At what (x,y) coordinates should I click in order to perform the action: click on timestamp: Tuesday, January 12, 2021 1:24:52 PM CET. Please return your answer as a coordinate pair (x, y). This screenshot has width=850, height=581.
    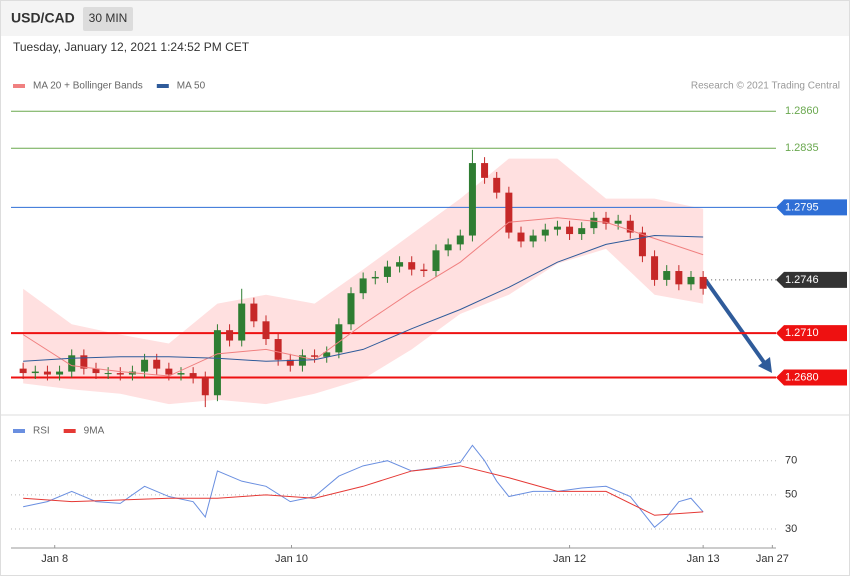
    Looking at the image, I should click on (131, 47).